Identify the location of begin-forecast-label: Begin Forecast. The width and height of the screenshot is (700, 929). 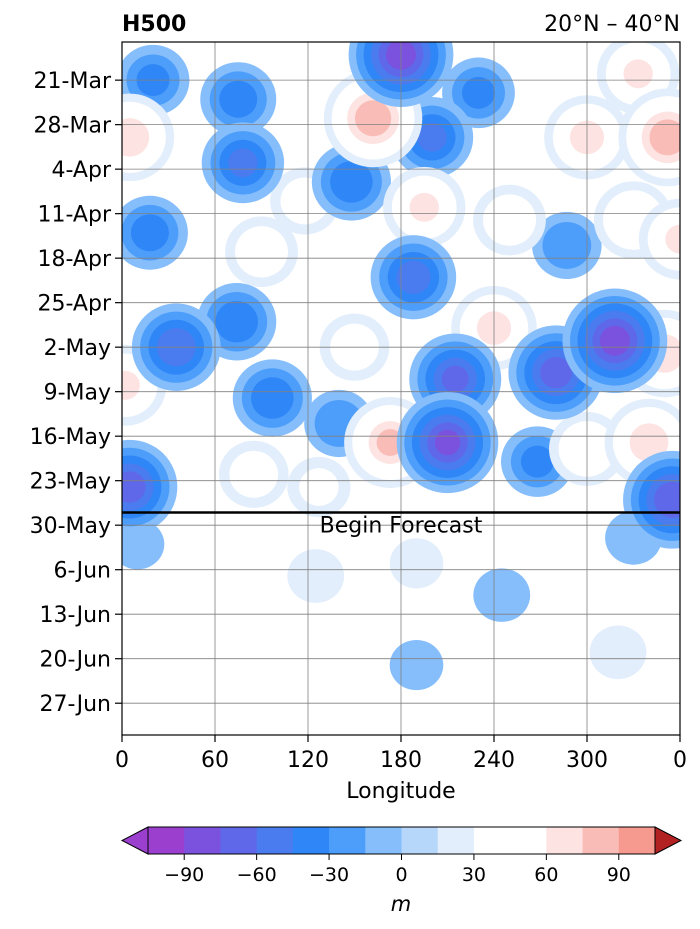
(401, 525).